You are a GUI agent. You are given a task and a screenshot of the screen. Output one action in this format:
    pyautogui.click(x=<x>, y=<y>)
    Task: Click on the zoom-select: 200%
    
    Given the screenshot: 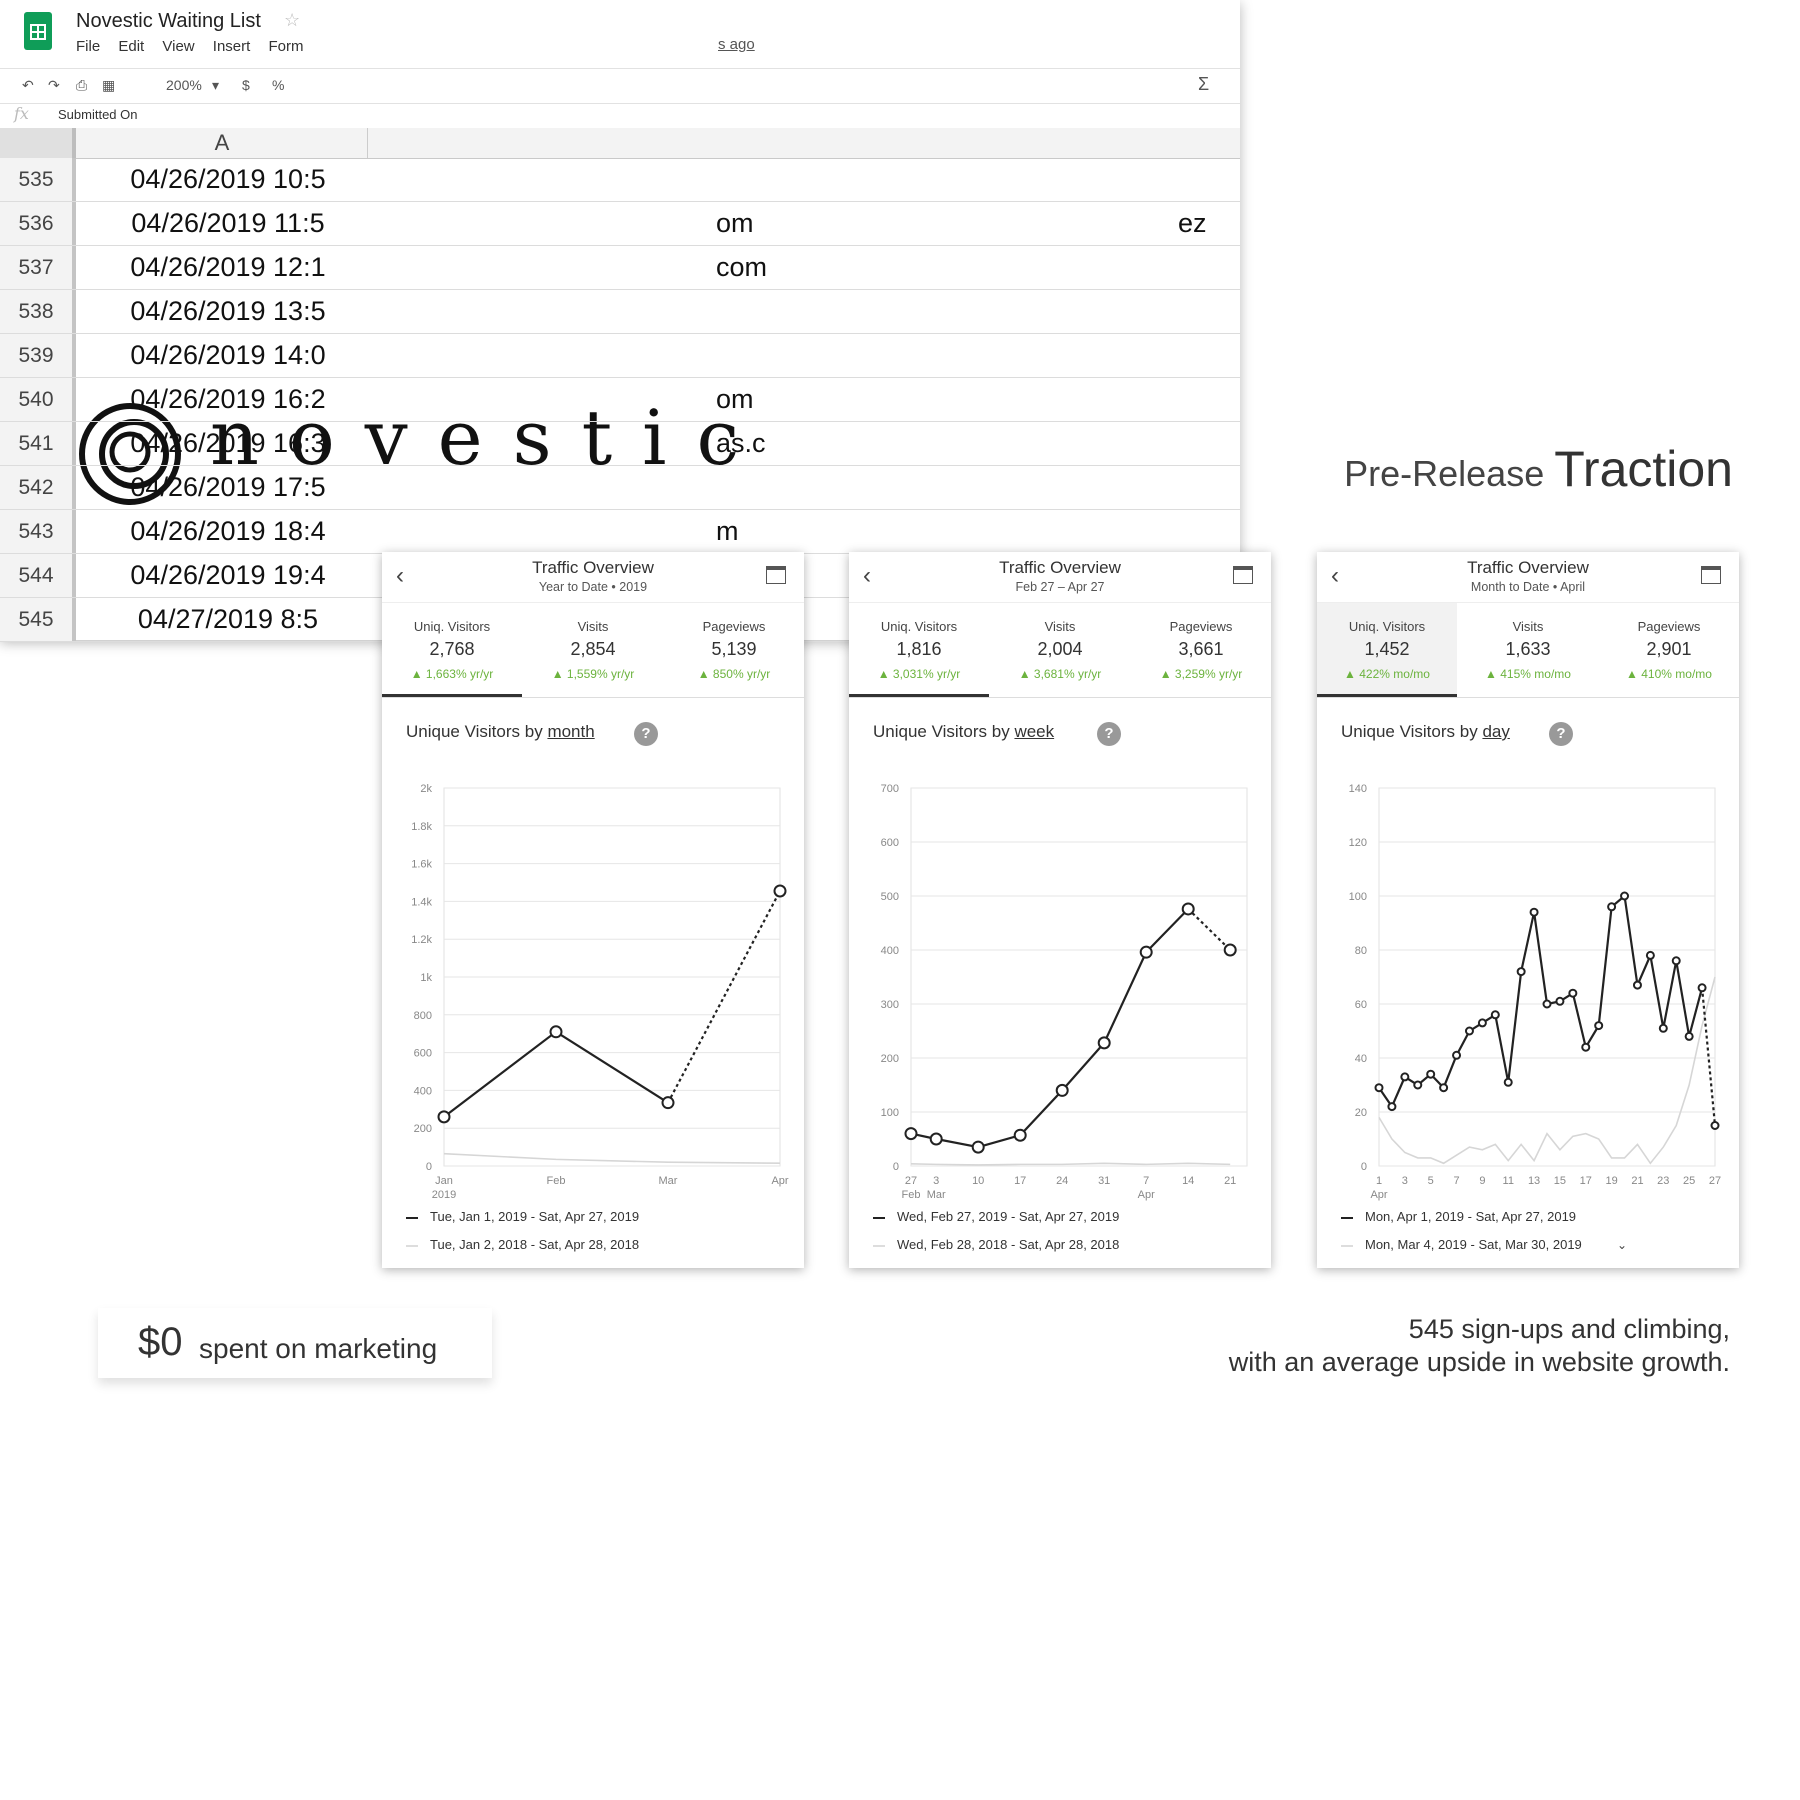 What is the action you would take?
    pyautogui.click(x=184, y=85)
    